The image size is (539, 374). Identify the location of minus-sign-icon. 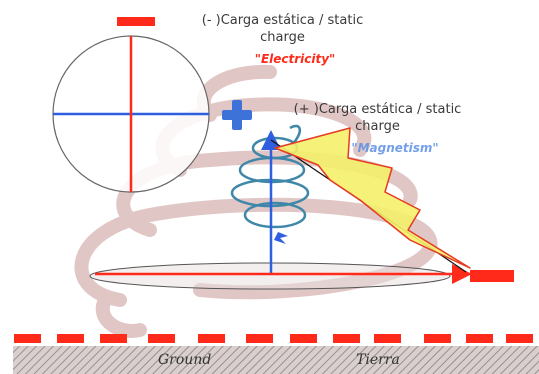
(136, 21).